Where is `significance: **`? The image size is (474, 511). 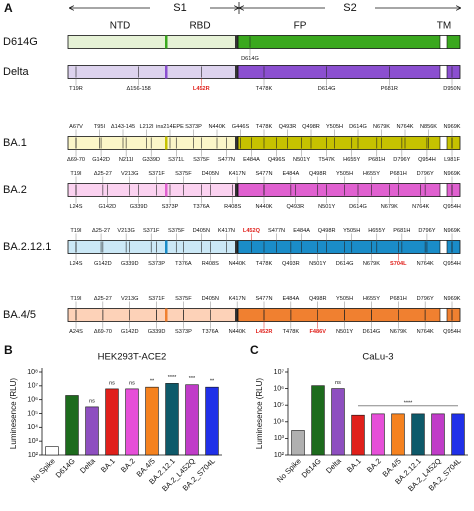 significance: ** is located at coordinates (212, 382).